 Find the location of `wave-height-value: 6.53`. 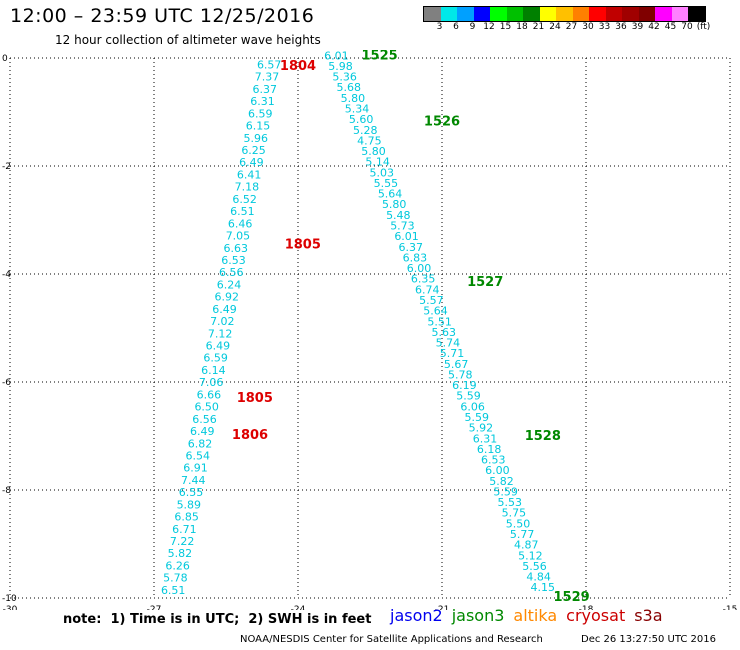

wave-height-value: 6.53 is located at coordinates (233, 260).